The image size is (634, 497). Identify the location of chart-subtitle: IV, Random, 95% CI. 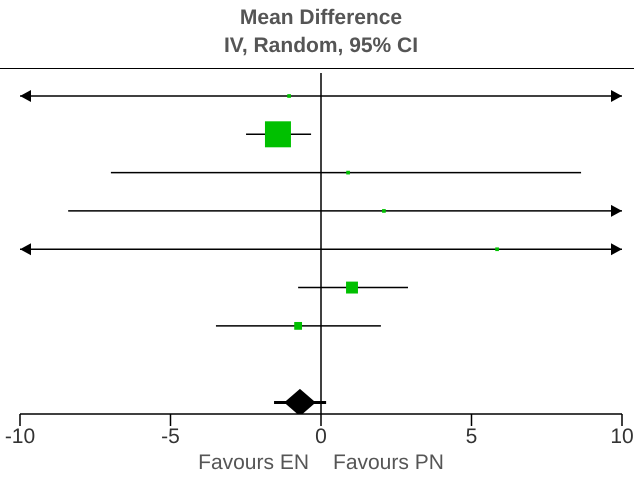
(321, 46).